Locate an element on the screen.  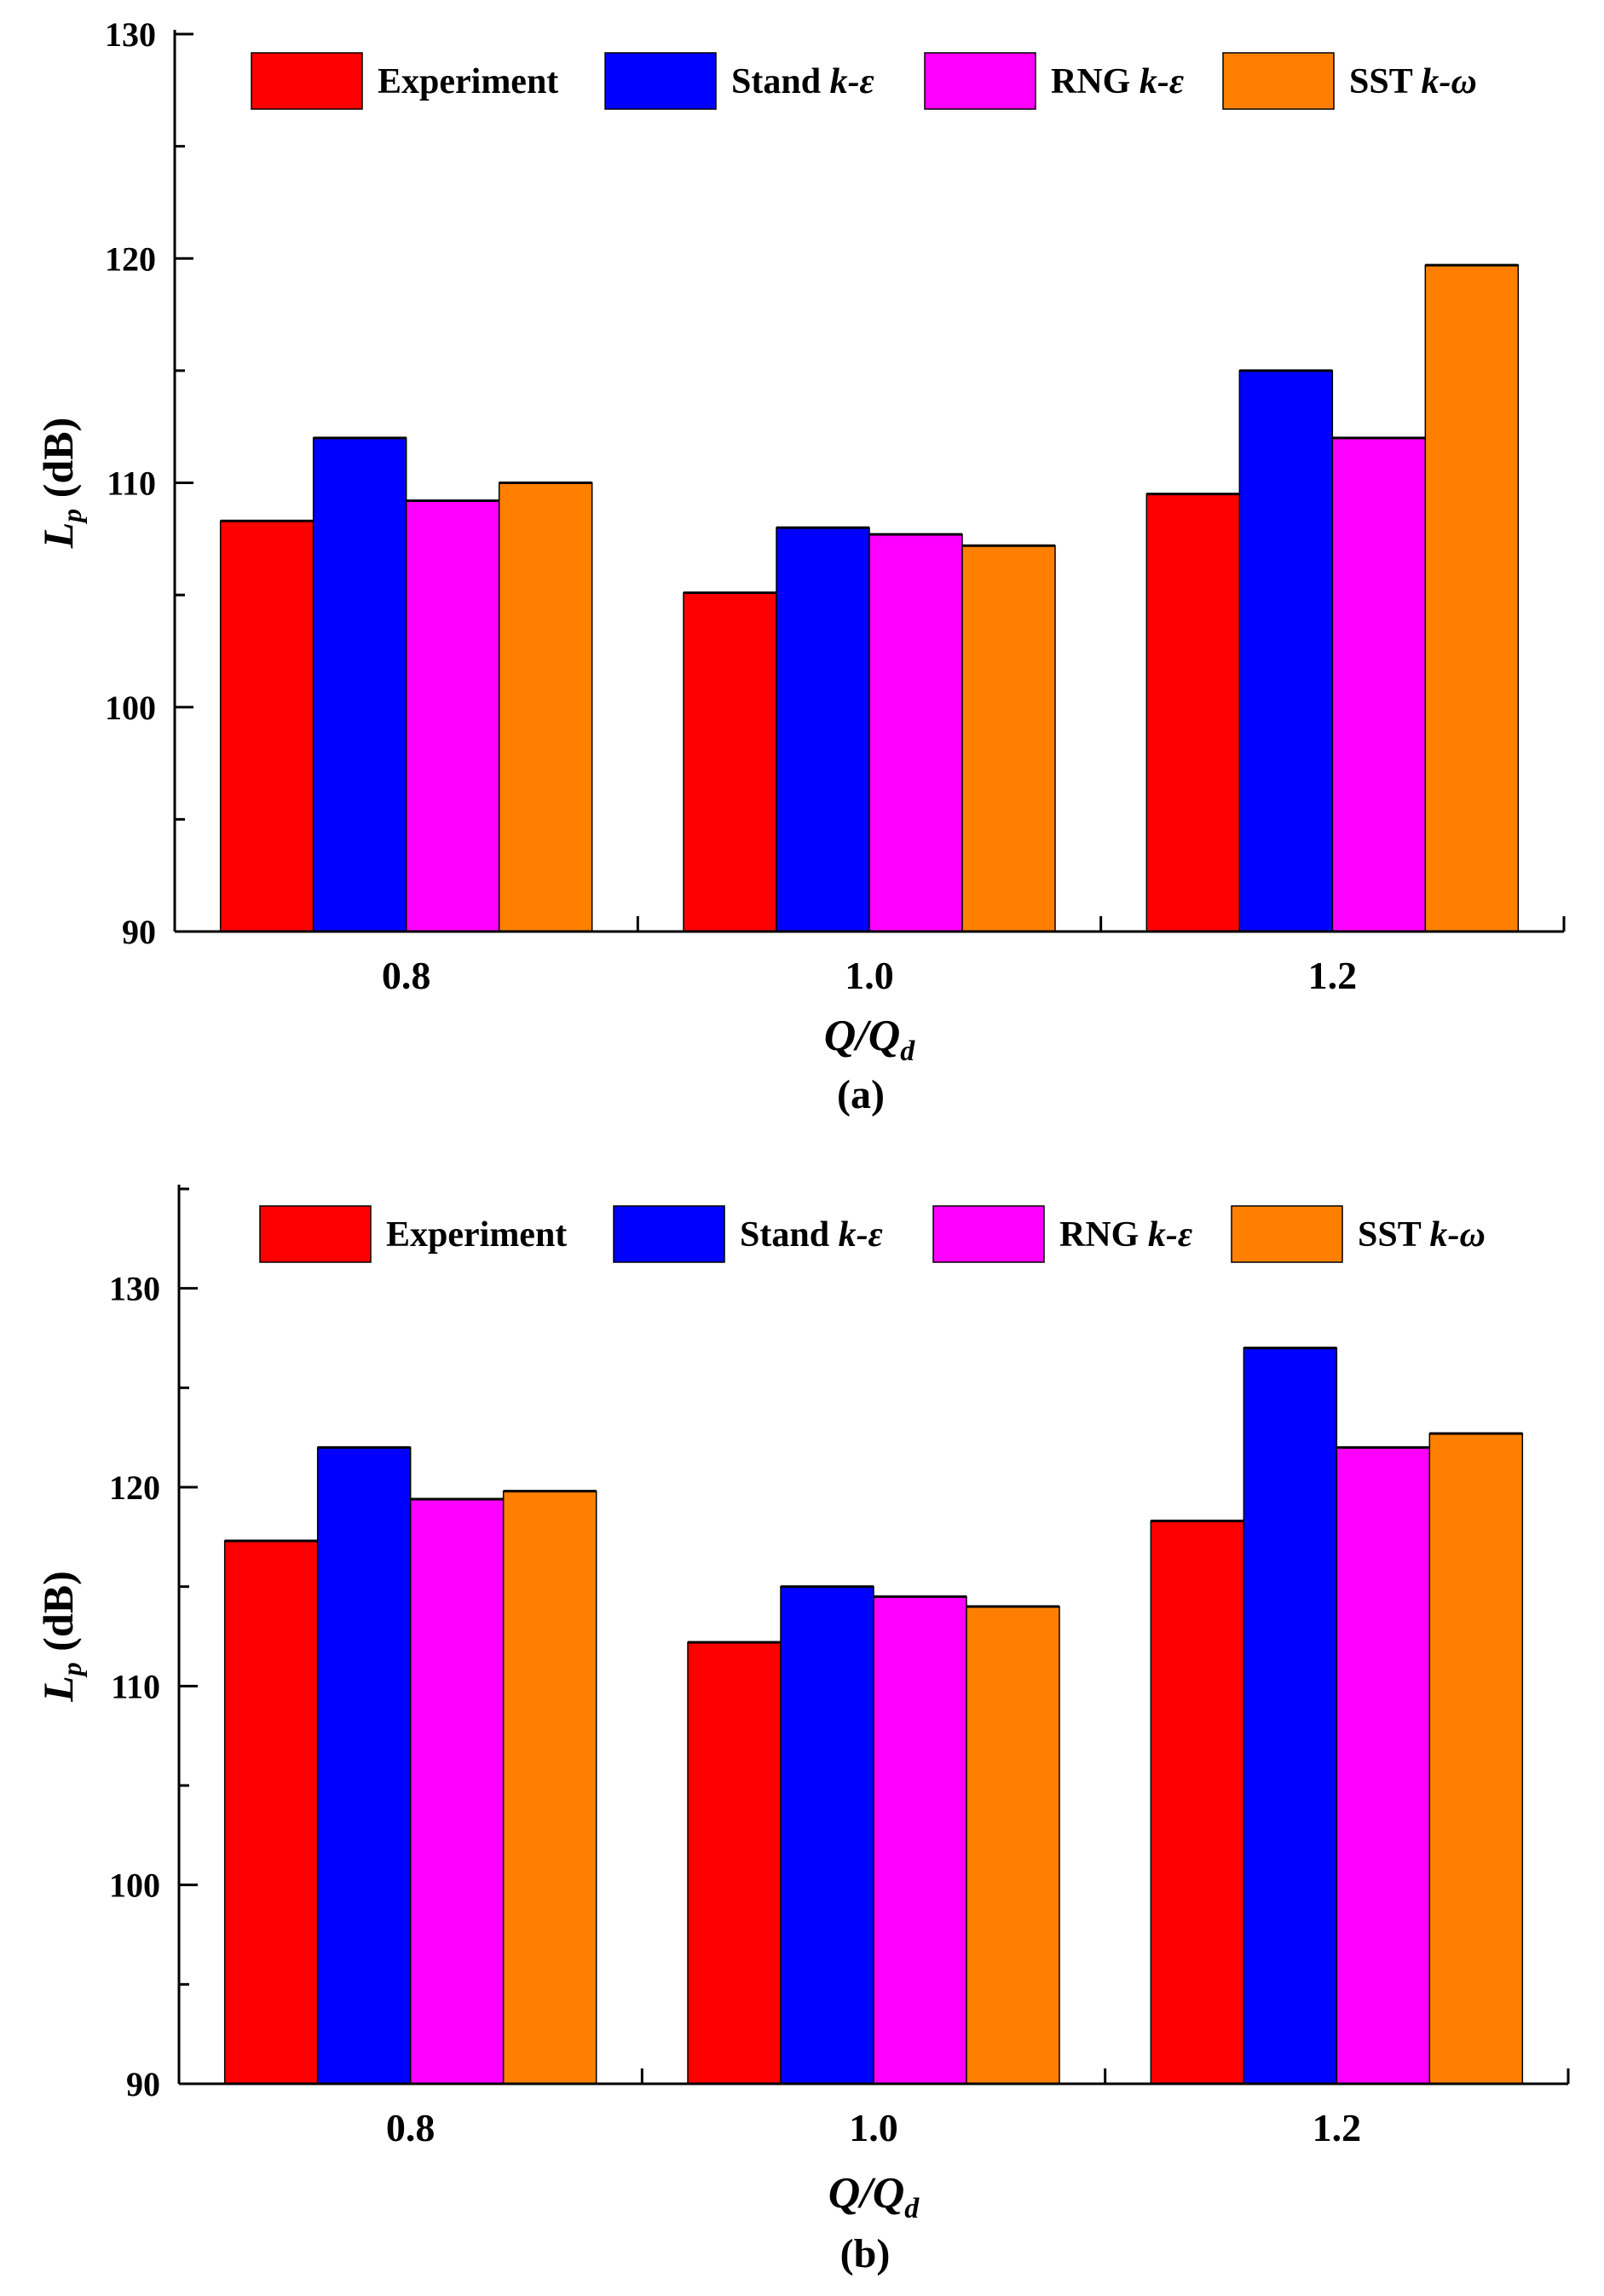
panel-label: (b) is located at coordinates (866, 2253).